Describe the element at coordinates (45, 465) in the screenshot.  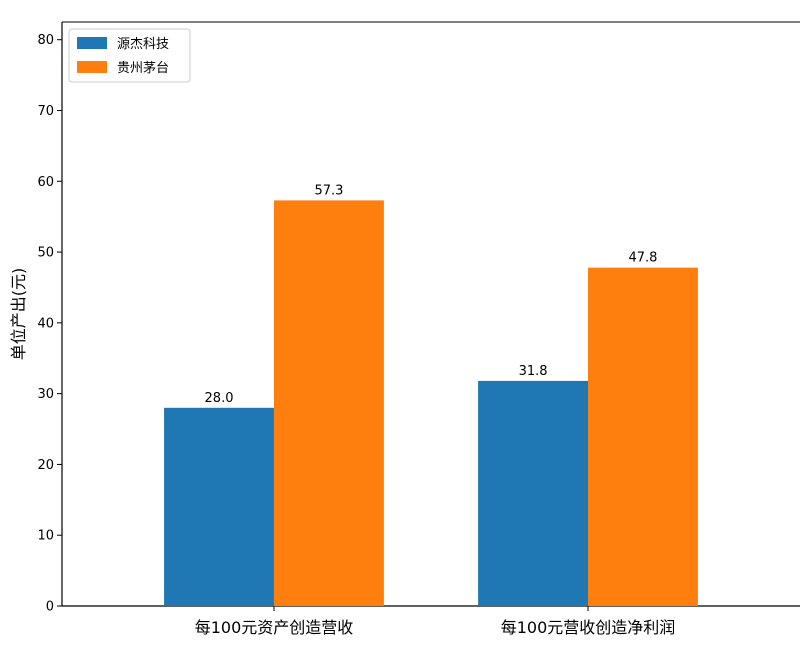
I see `y-tick-label: 20` at that location.